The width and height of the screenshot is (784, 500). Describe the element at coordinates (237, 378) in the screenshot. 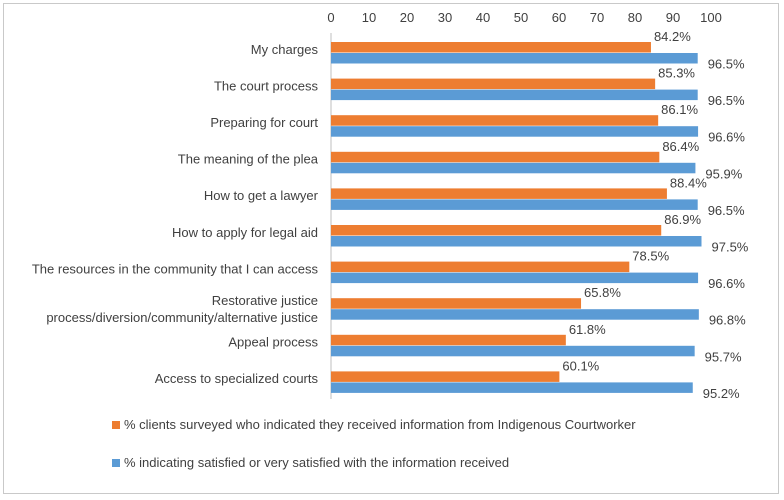

I see `category-label: Access to specialized courts` at that location.